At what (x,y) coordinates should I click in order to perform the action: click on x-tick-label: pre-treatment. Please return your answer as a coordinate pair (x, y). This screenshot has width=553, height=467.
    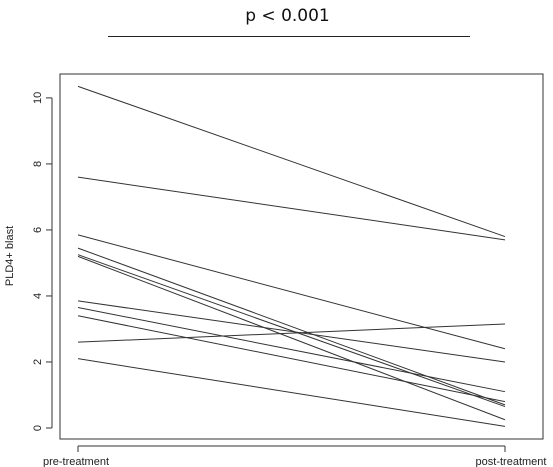
    Looking at the image, I should click on (76, 461).